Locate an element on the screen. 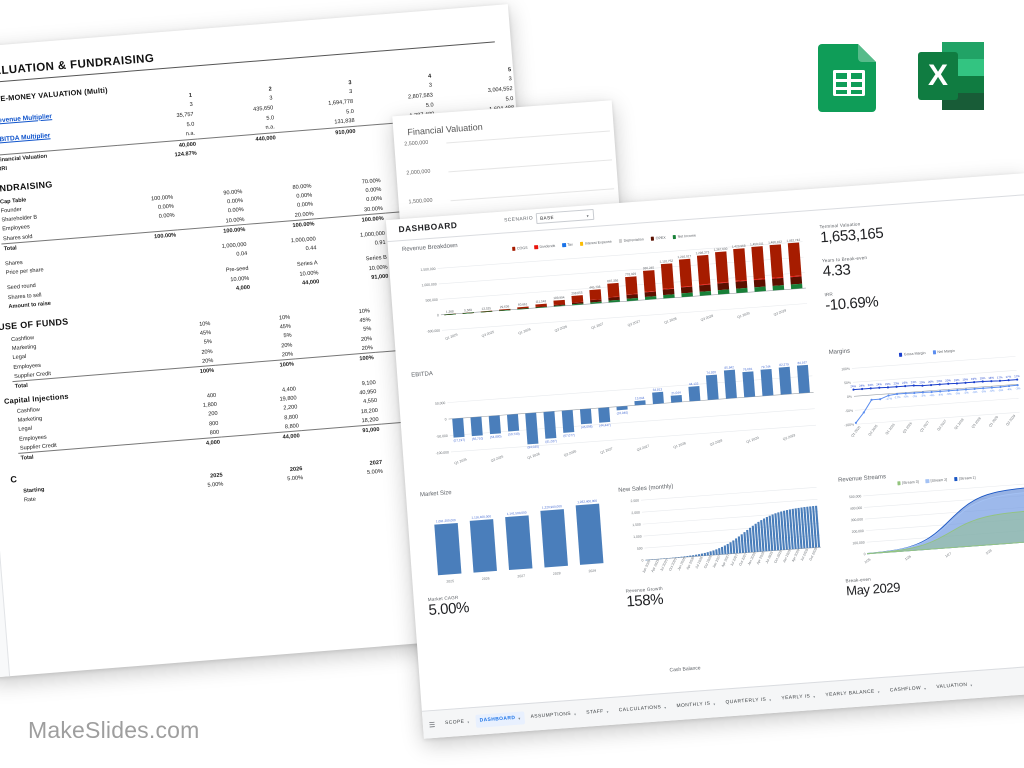 This screenshot has width=1024, height=768. svg-text: 1,500 is located at coordinates (636, 524).